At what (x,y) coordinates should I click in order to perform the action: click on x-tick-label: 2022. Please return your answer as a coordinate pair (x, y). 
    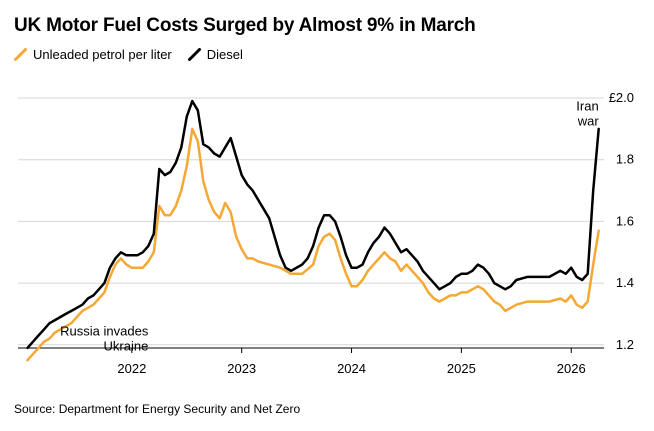
    Looking at the image, I should click on (131, 368).